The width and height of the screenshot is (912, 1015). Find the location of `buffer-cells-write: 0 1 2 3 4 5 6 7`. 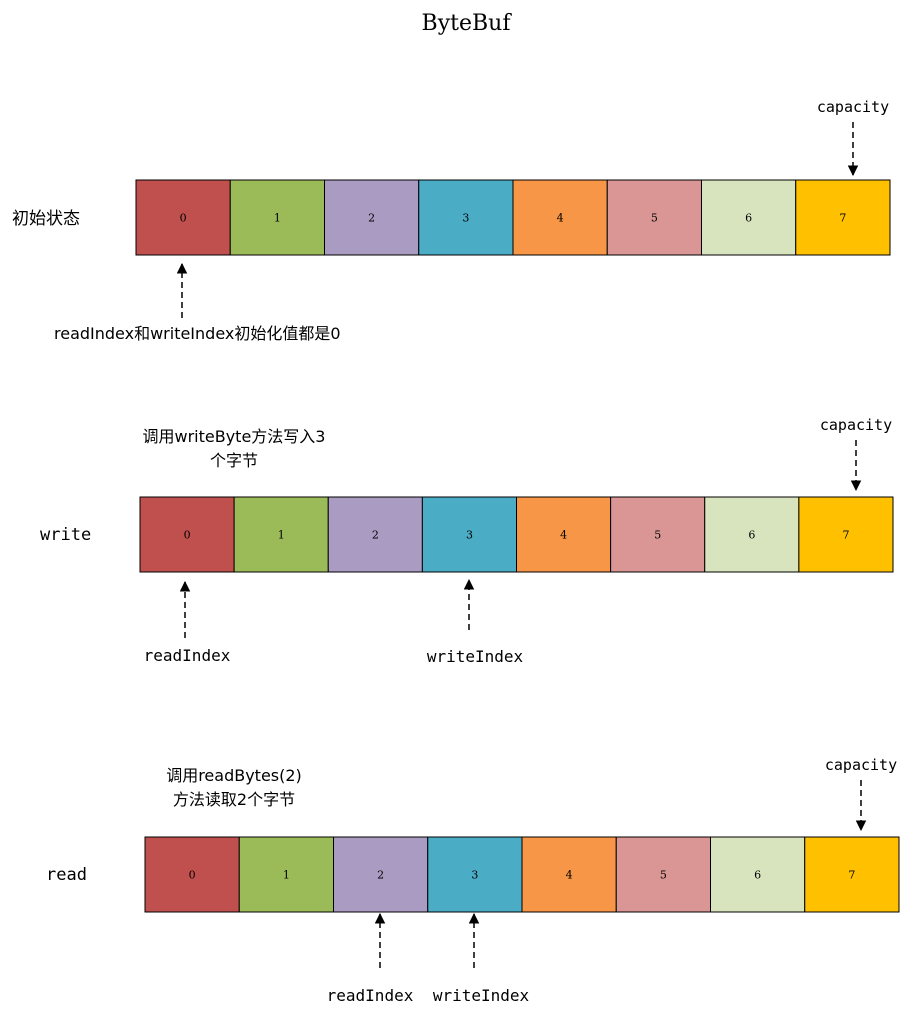

buffer-cells-write: 0 1 2 3 4 5 6 7 is located at coordinates (516, 534).